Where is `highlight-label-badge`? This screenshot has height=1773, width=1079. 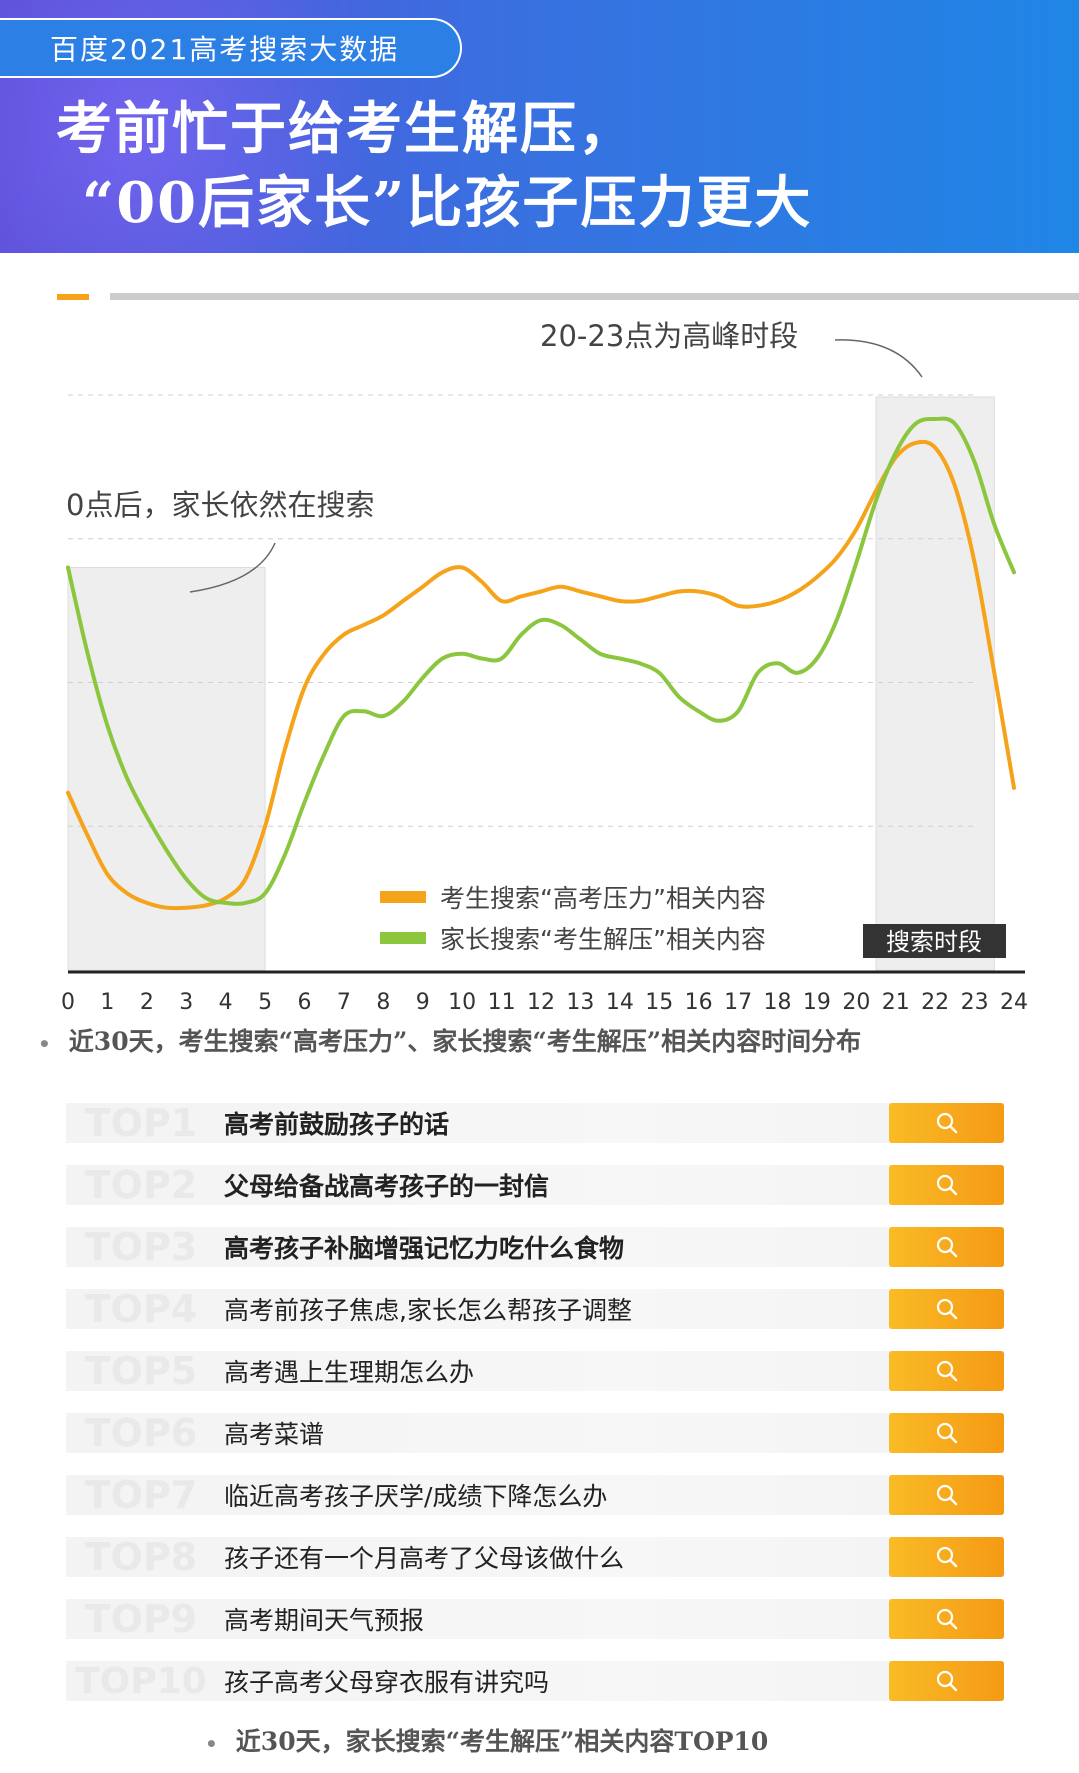 highlight-label-badge is located at coordinates (934, 941).